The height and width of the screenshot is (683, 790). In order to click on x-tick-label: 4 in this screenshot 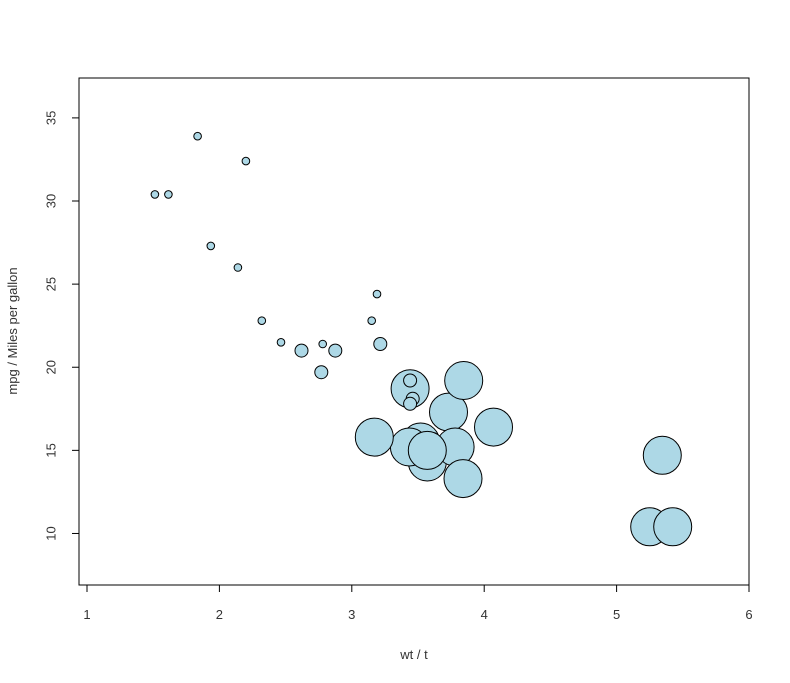, I will do `click(484, 614)`.